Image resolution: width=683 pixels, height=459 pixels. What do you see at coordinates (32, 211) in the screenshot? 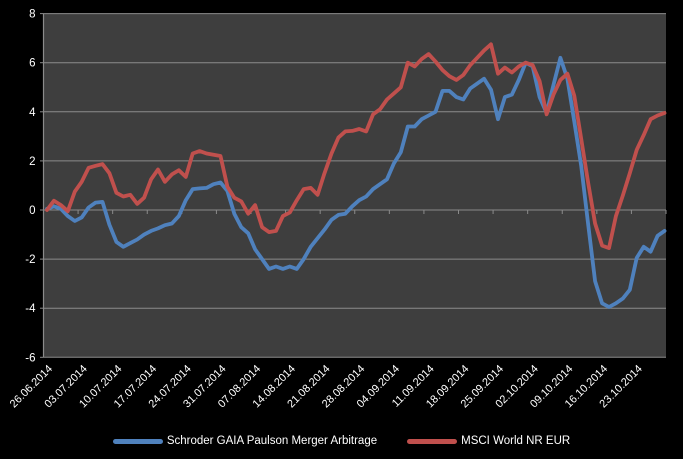
I see `y-tick-label: 0` at bounding box center [32, 211].